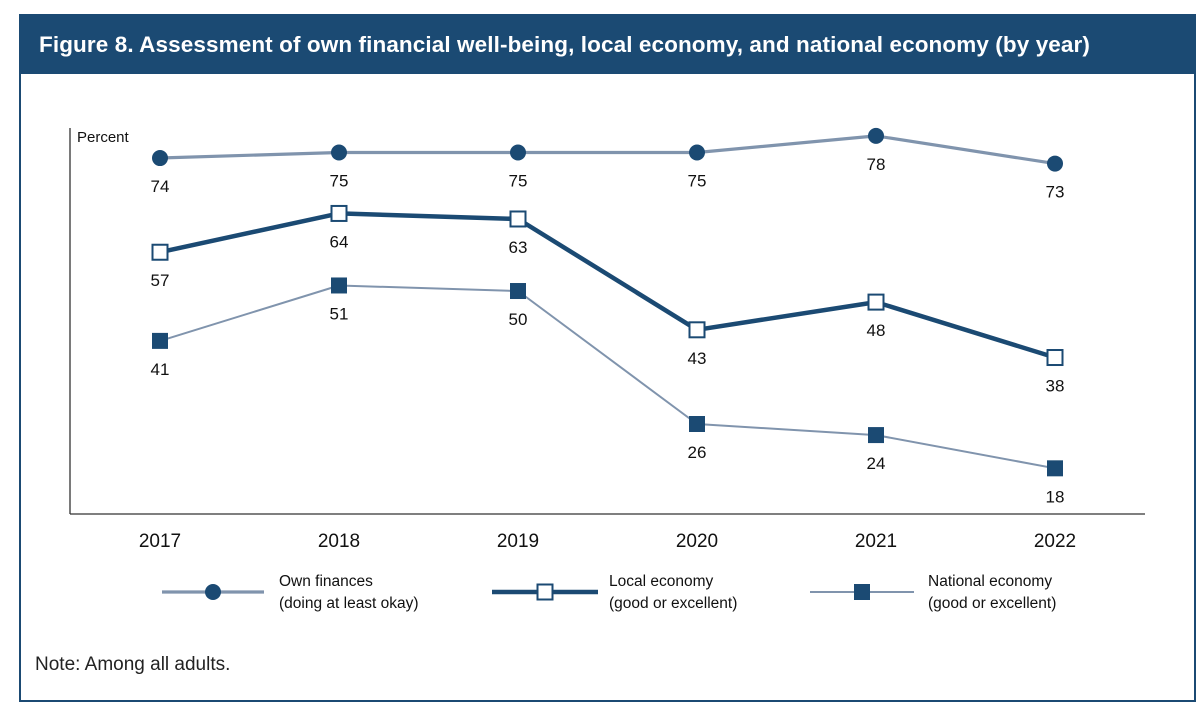 Image resolution: width=1200 pixels, height=715 pixels. Describe the element at coordinates (661, 581) in the screenshot. I see `legend-label-local-economy-line-1: Local economy` at that location.